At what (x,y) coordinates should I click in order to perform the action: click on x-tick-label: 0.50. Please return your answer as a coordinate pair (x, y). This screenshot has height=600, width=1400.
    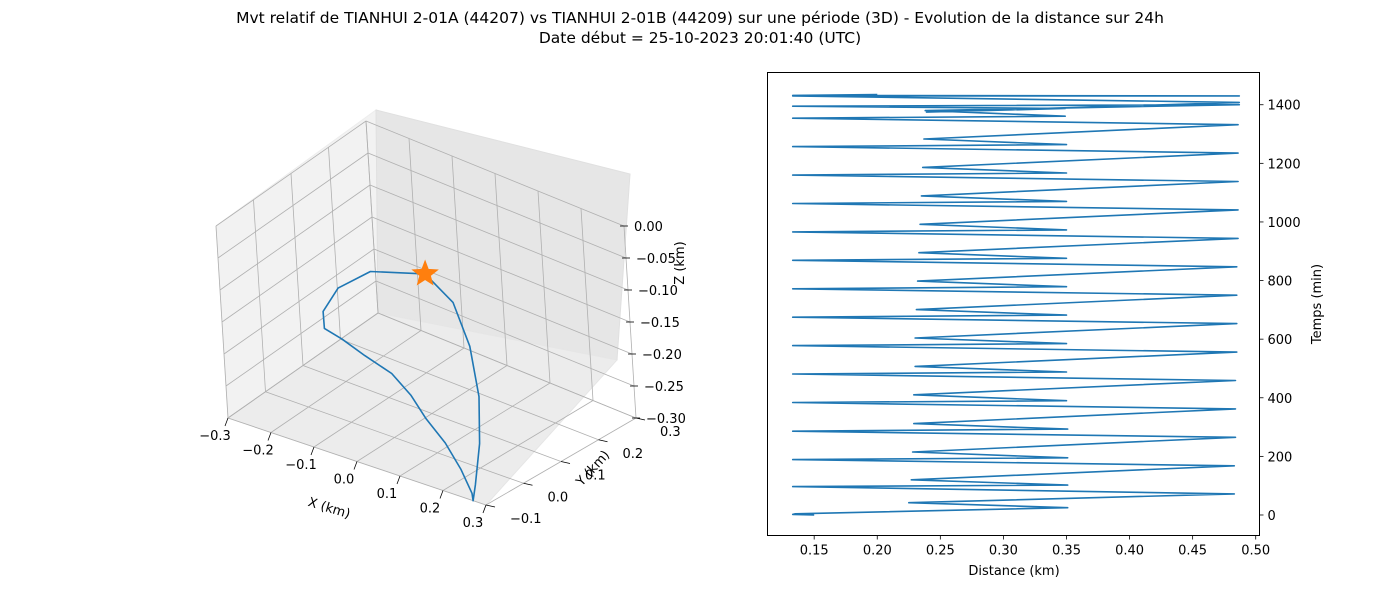
    Looking at the image, I should click on (1255, 551).